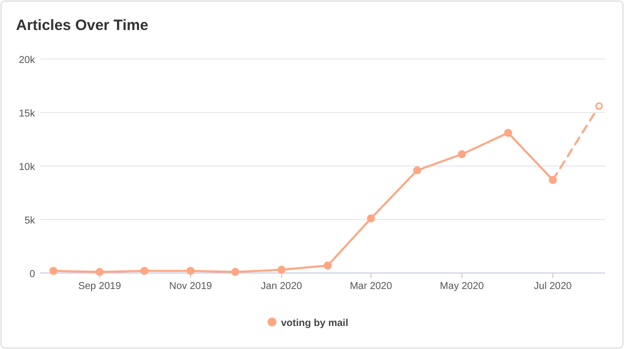  What do you see at coordinates (27, 114) in the screenshot?
I see `y-tick-label: 15k` at bounding box center [27, 114].